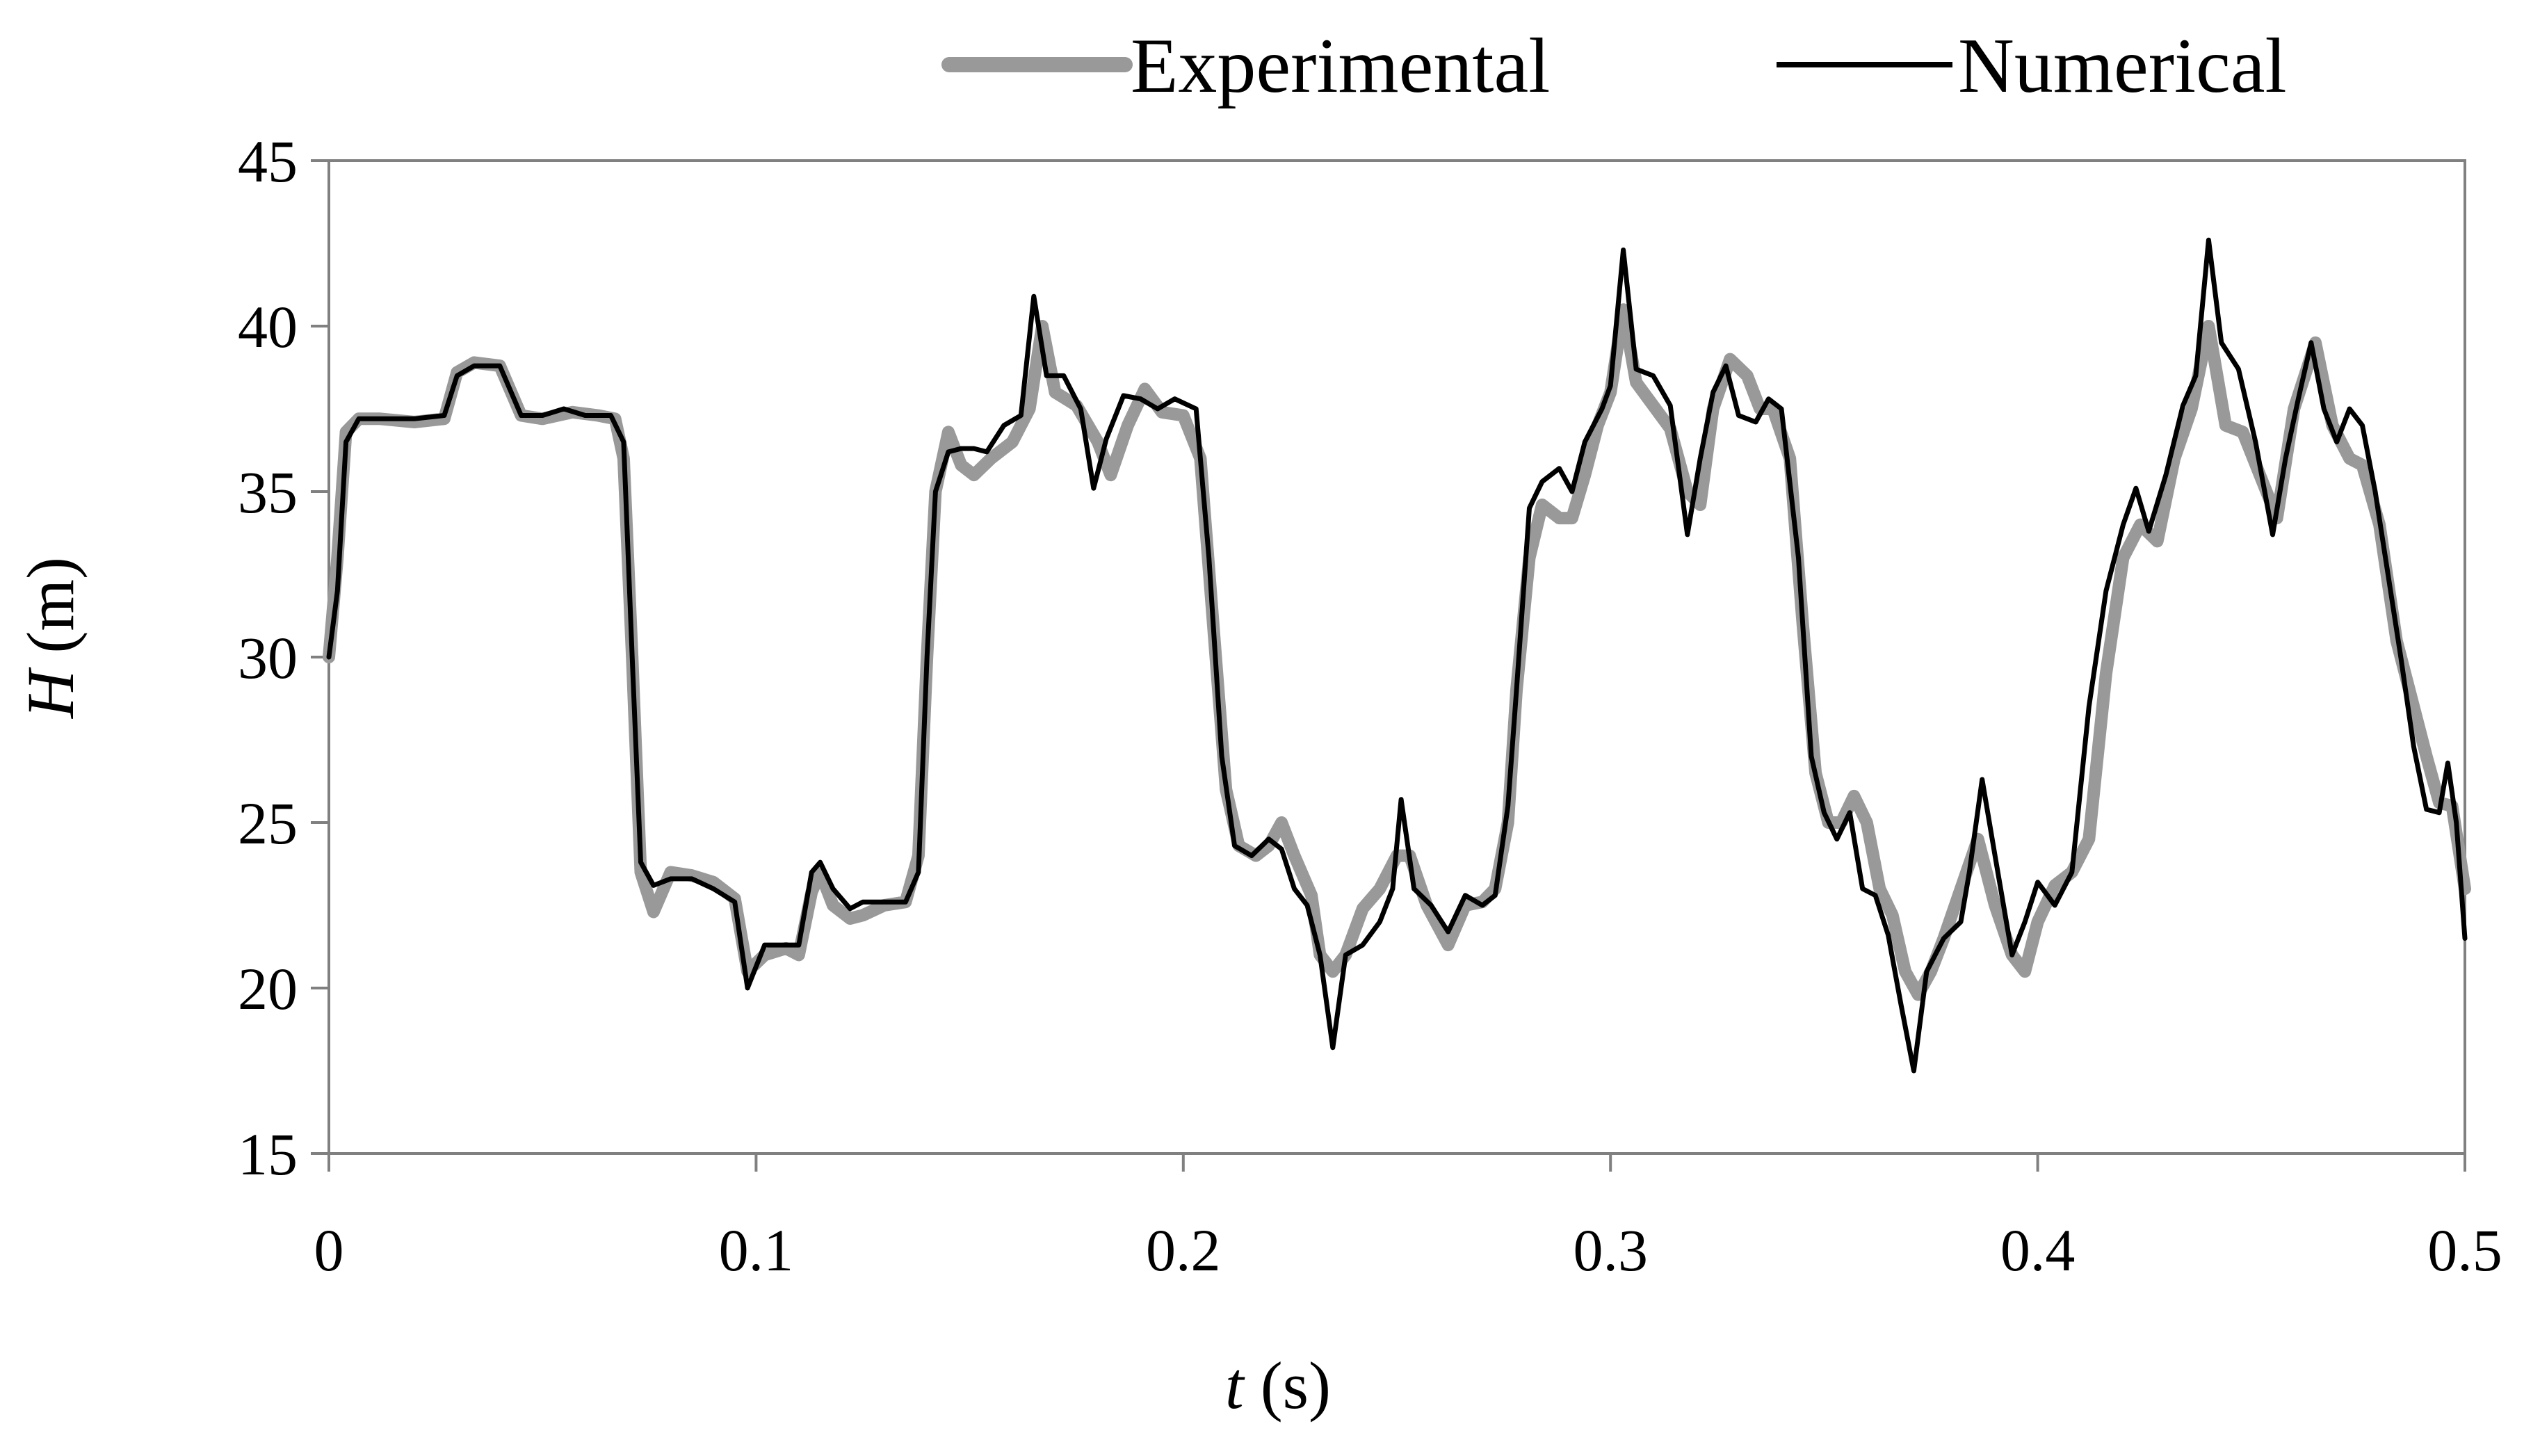 Image resolution: width=2540 pixels, height=1456 pixels. What do you see at coordinates (756, 1250) in the screenshot?
I see `x-tick-label: 0.1` at bounding box center [756, 1250].